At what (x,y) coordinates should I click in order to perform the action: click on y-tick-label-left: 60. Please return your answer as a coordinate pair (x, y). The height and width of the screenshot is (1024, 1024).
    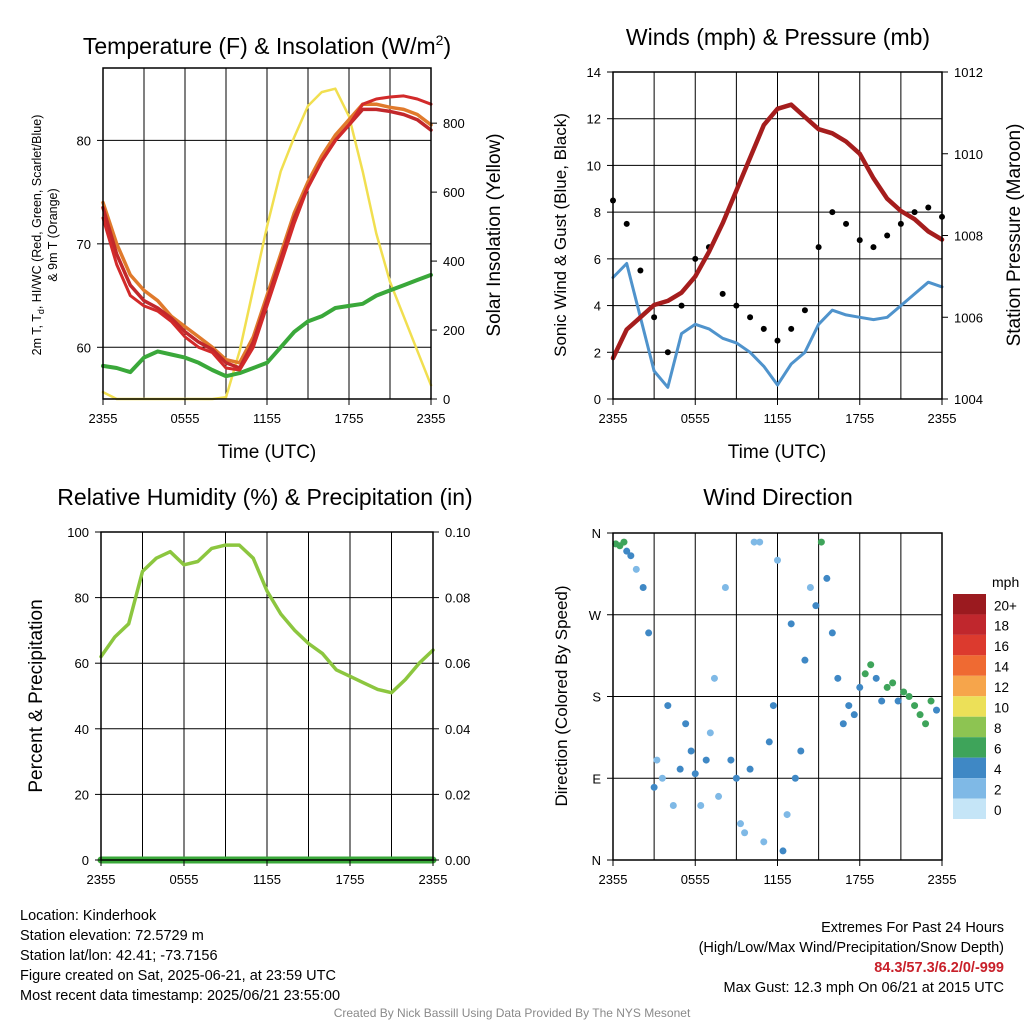
    Looking at the image, I should click on (82, 663).